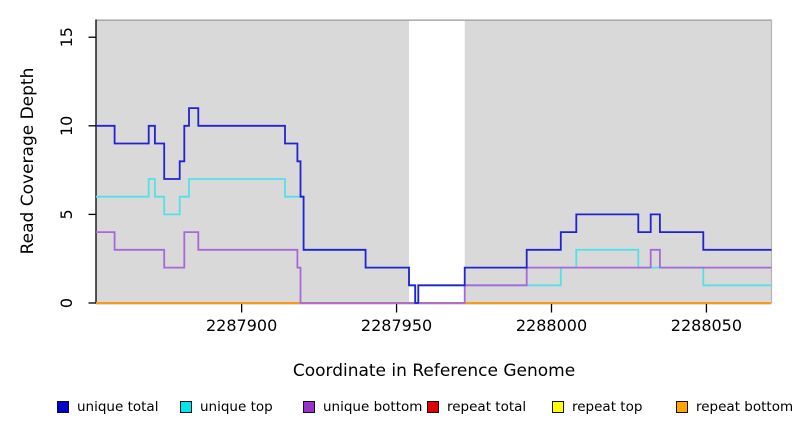  Describe the element at coordinates (66, 37) in the screenshot. I see `y-tick-label: 15` at that location.